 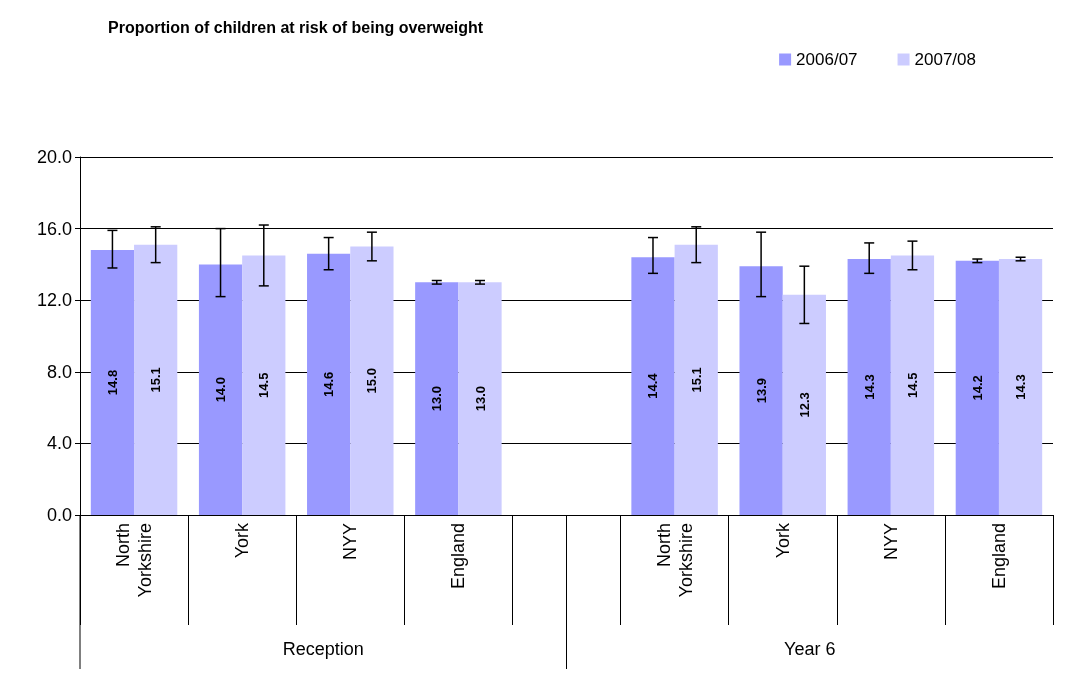 I want to click on text: Year 6, so click(x=810, y=649).